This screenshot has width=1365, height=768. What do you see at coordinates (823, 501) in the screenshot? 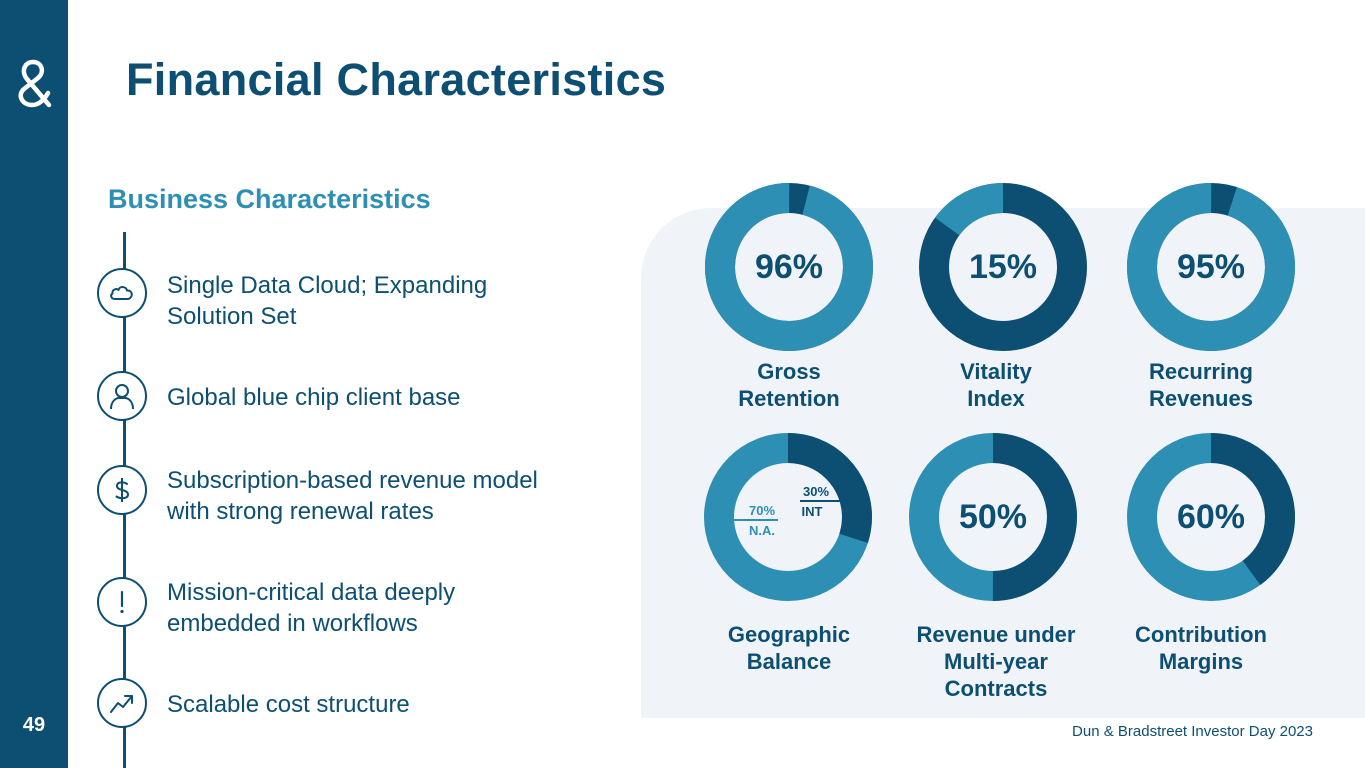
I see `int-divider` at bounding box center [823, 501].